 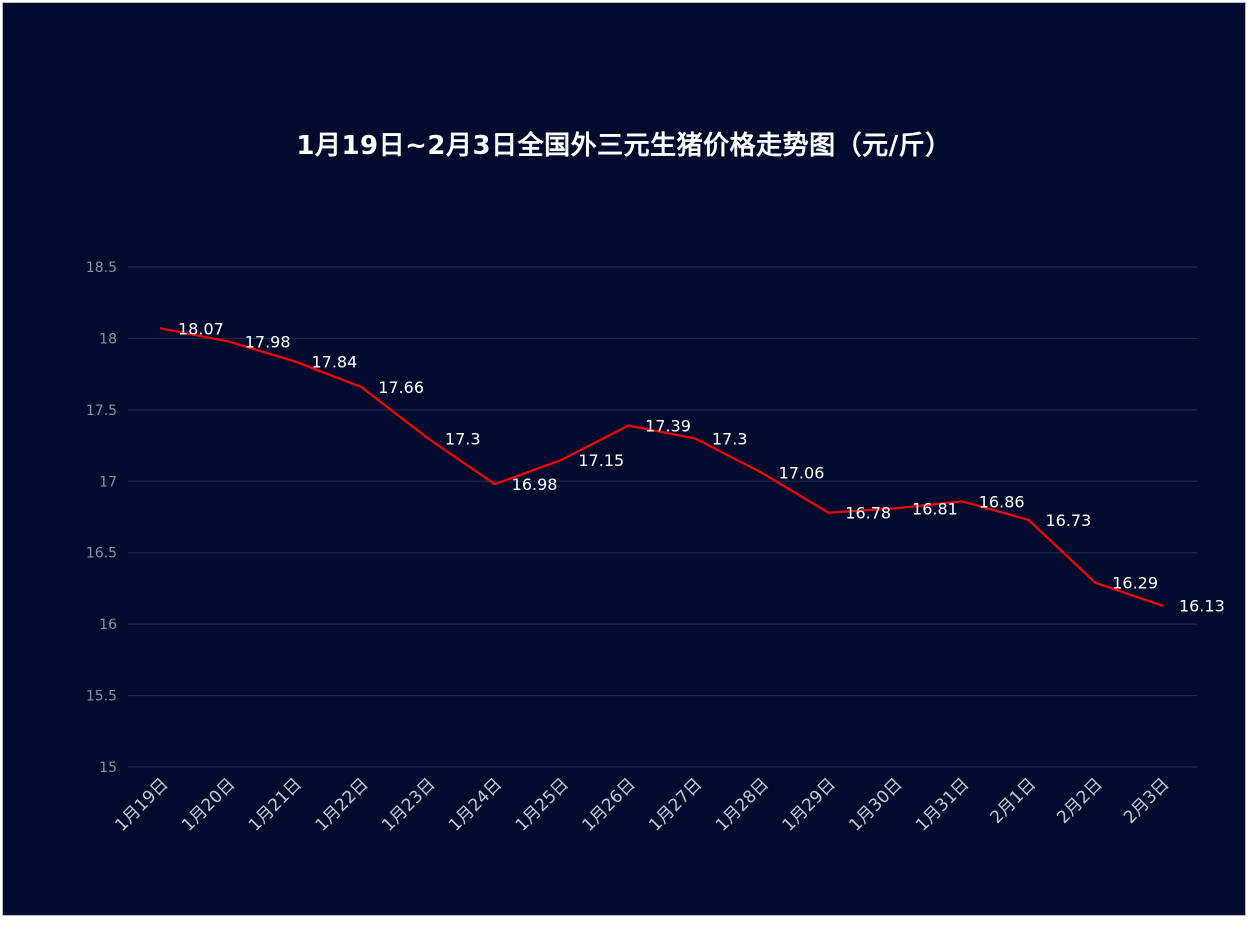 I want to click on chart-title: 1月19日~2月3日全国外三元生猪价格走势图（元/斤）, so click(x=624, y=146).